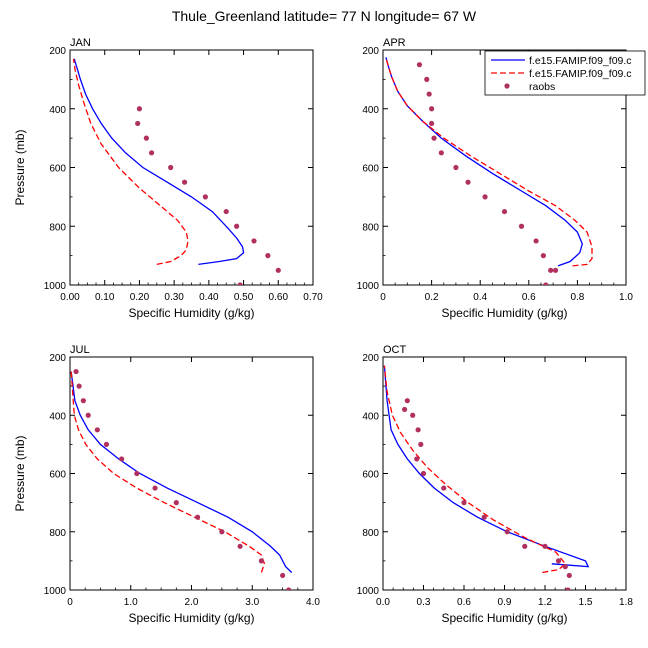 The height and width of the screenshot is (648, 648). I want to click on chart-jul-xlabel: Specific Humidity (g/kg), so click(191, 618).